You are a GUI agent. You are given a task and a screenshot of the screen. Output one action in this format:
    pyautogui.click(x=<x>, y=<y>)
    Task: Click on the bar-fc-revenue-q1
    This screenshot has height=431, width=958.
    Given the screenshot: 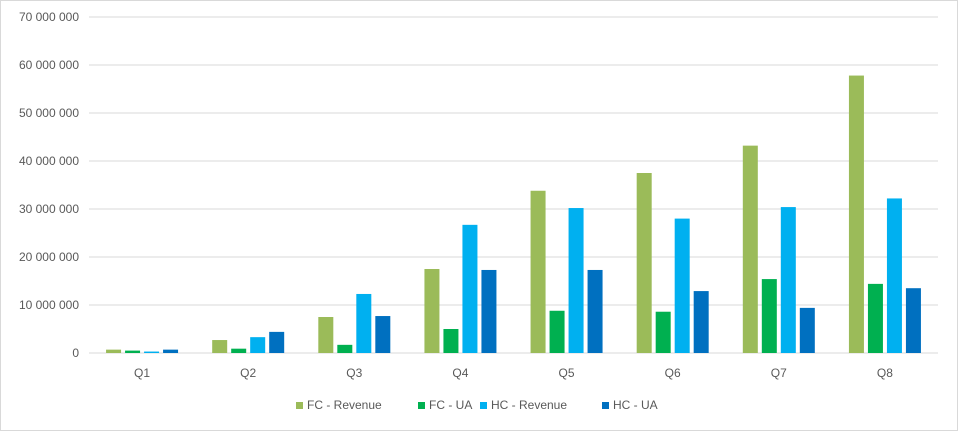 What is the action you would take?
    pyautogui.click(x=114, y=351)
    